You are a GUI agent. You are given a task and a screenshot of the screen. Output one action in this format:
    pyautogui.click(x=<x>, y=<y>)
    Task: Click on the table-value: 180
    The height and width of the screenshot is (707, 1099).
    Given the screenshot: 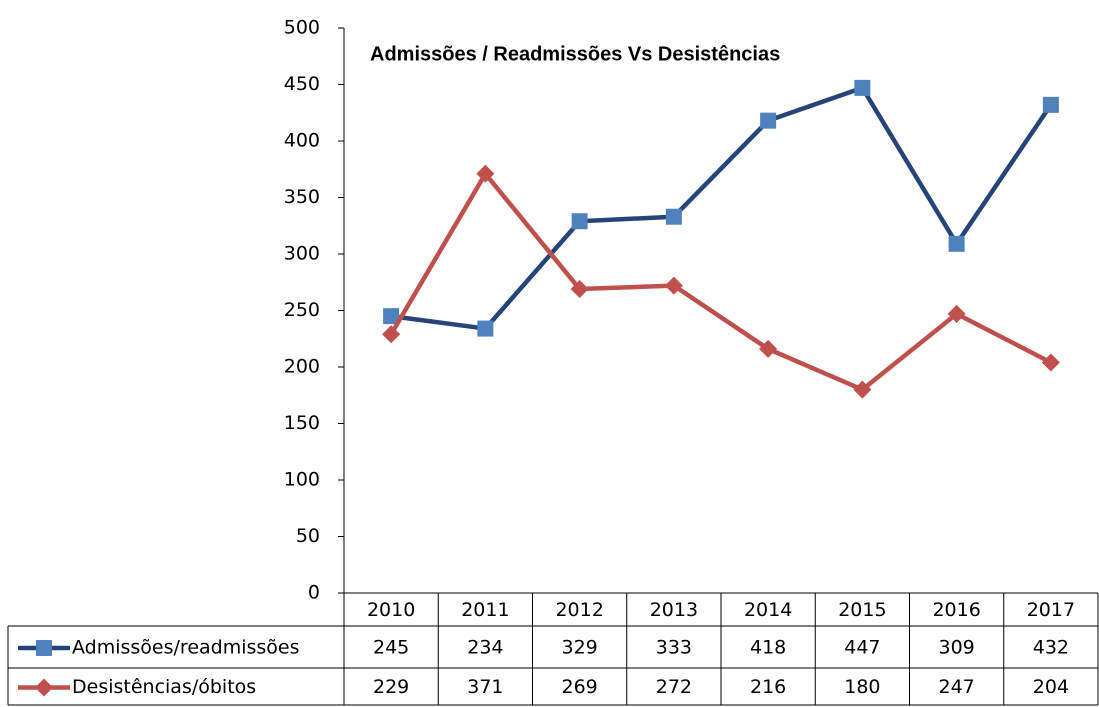 What is the action you would take?
    pyautogui.click(x=862, y=687)
    